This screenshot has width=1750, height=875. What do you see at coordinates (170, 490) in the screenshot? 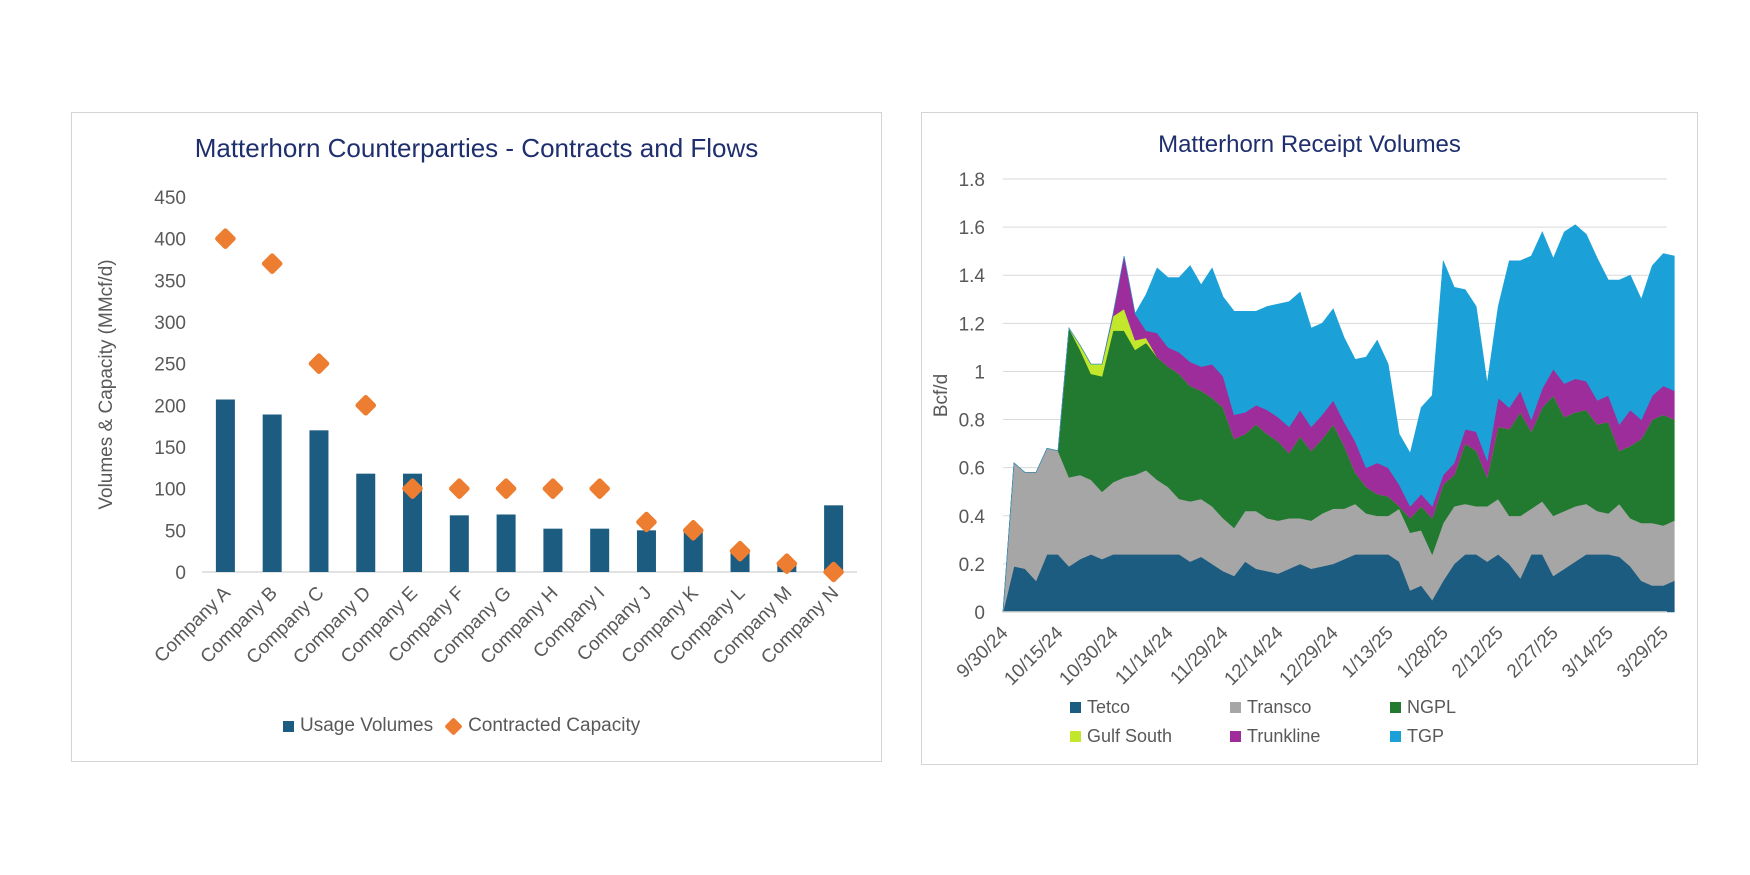
I see `y-tick-label: 100` at bounding box center [170, 490].